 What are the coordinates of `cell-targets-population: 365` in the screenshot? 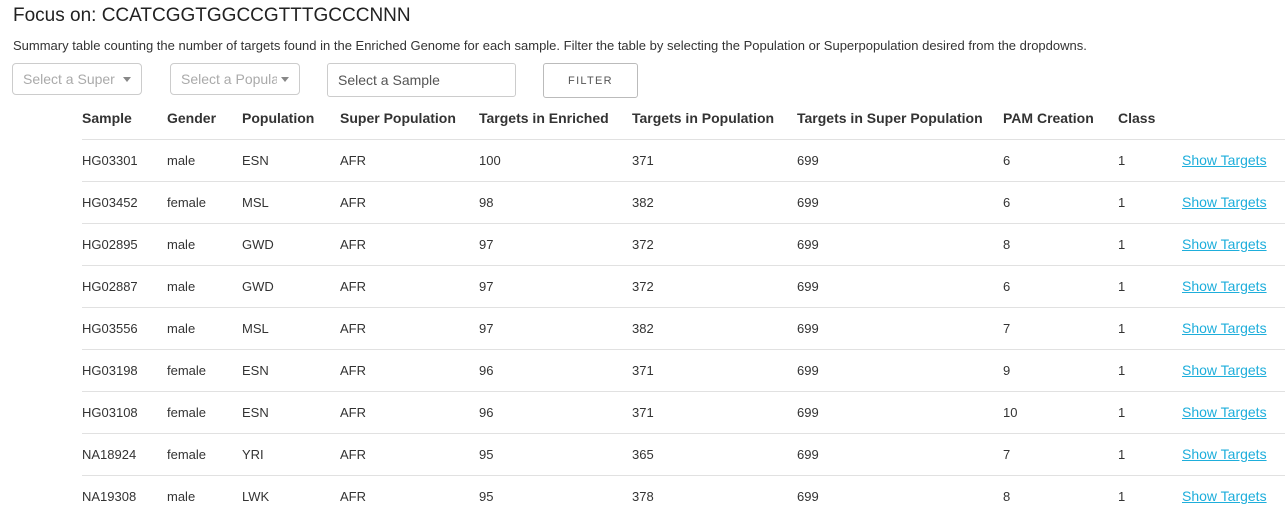 It's located at (714, 453).